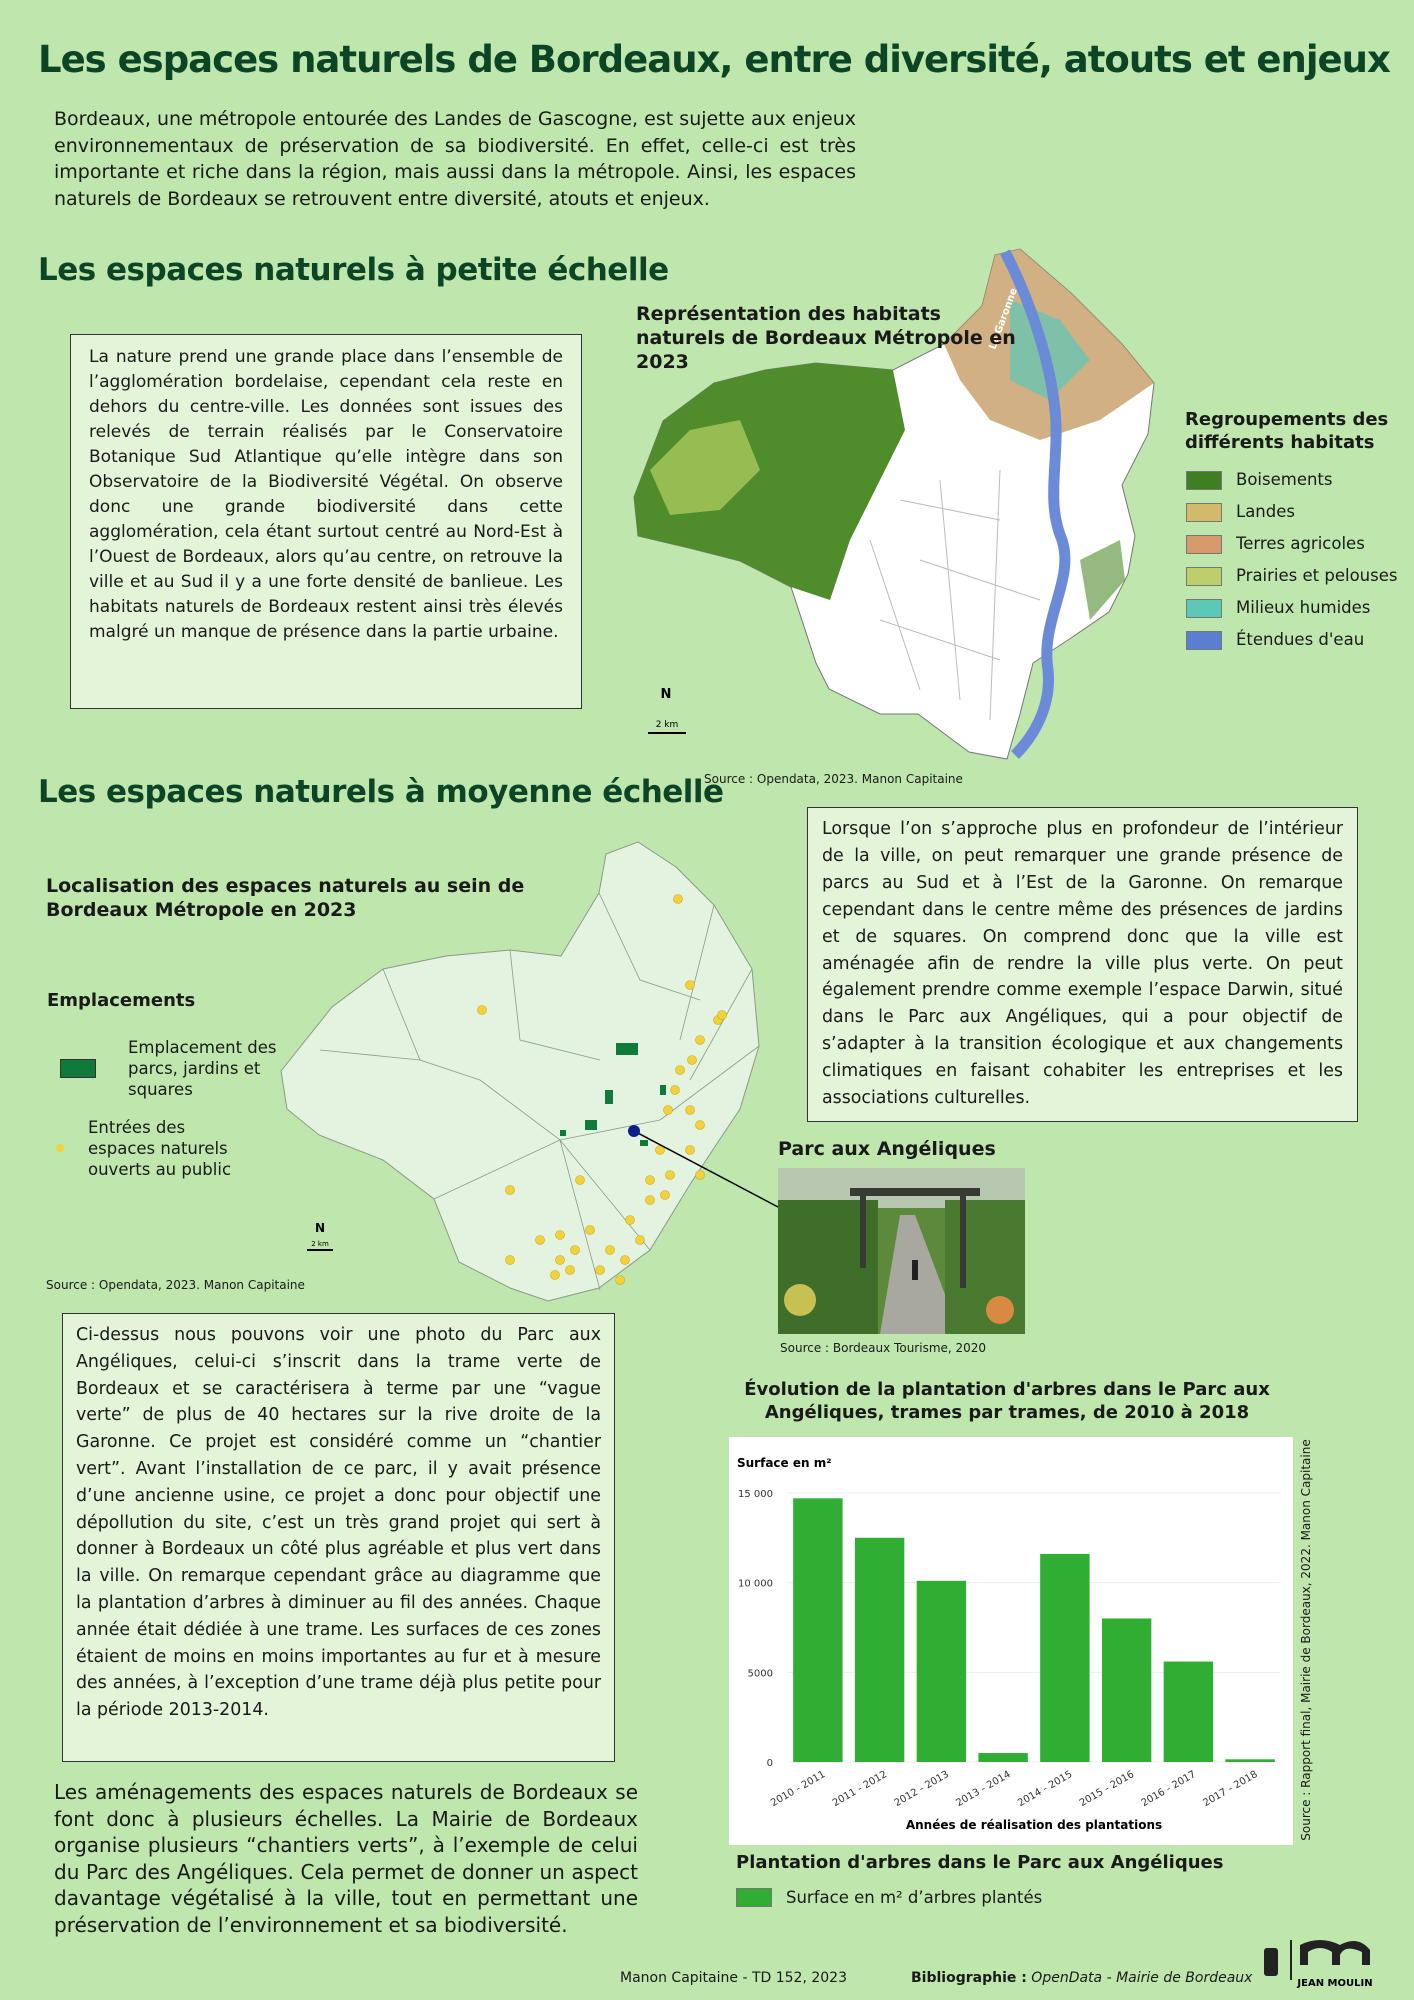  Describe the element at coordinates (969, 1978) in the screenshot. I see `bibliography-label: Bibliographie :` at that location.